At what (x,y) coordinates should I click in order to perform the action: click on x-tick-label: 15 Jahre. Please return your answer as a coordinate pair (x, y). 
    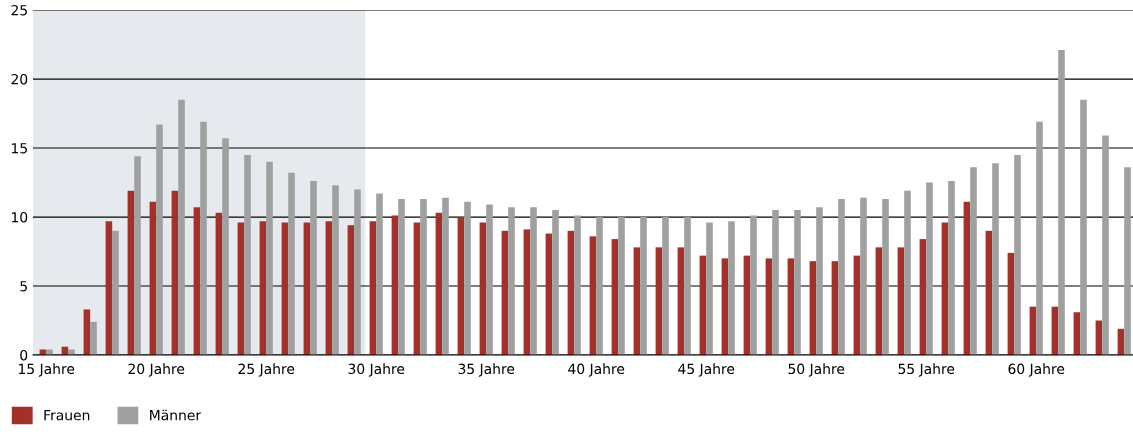
    Looking at the image, I should click on (47, 370).